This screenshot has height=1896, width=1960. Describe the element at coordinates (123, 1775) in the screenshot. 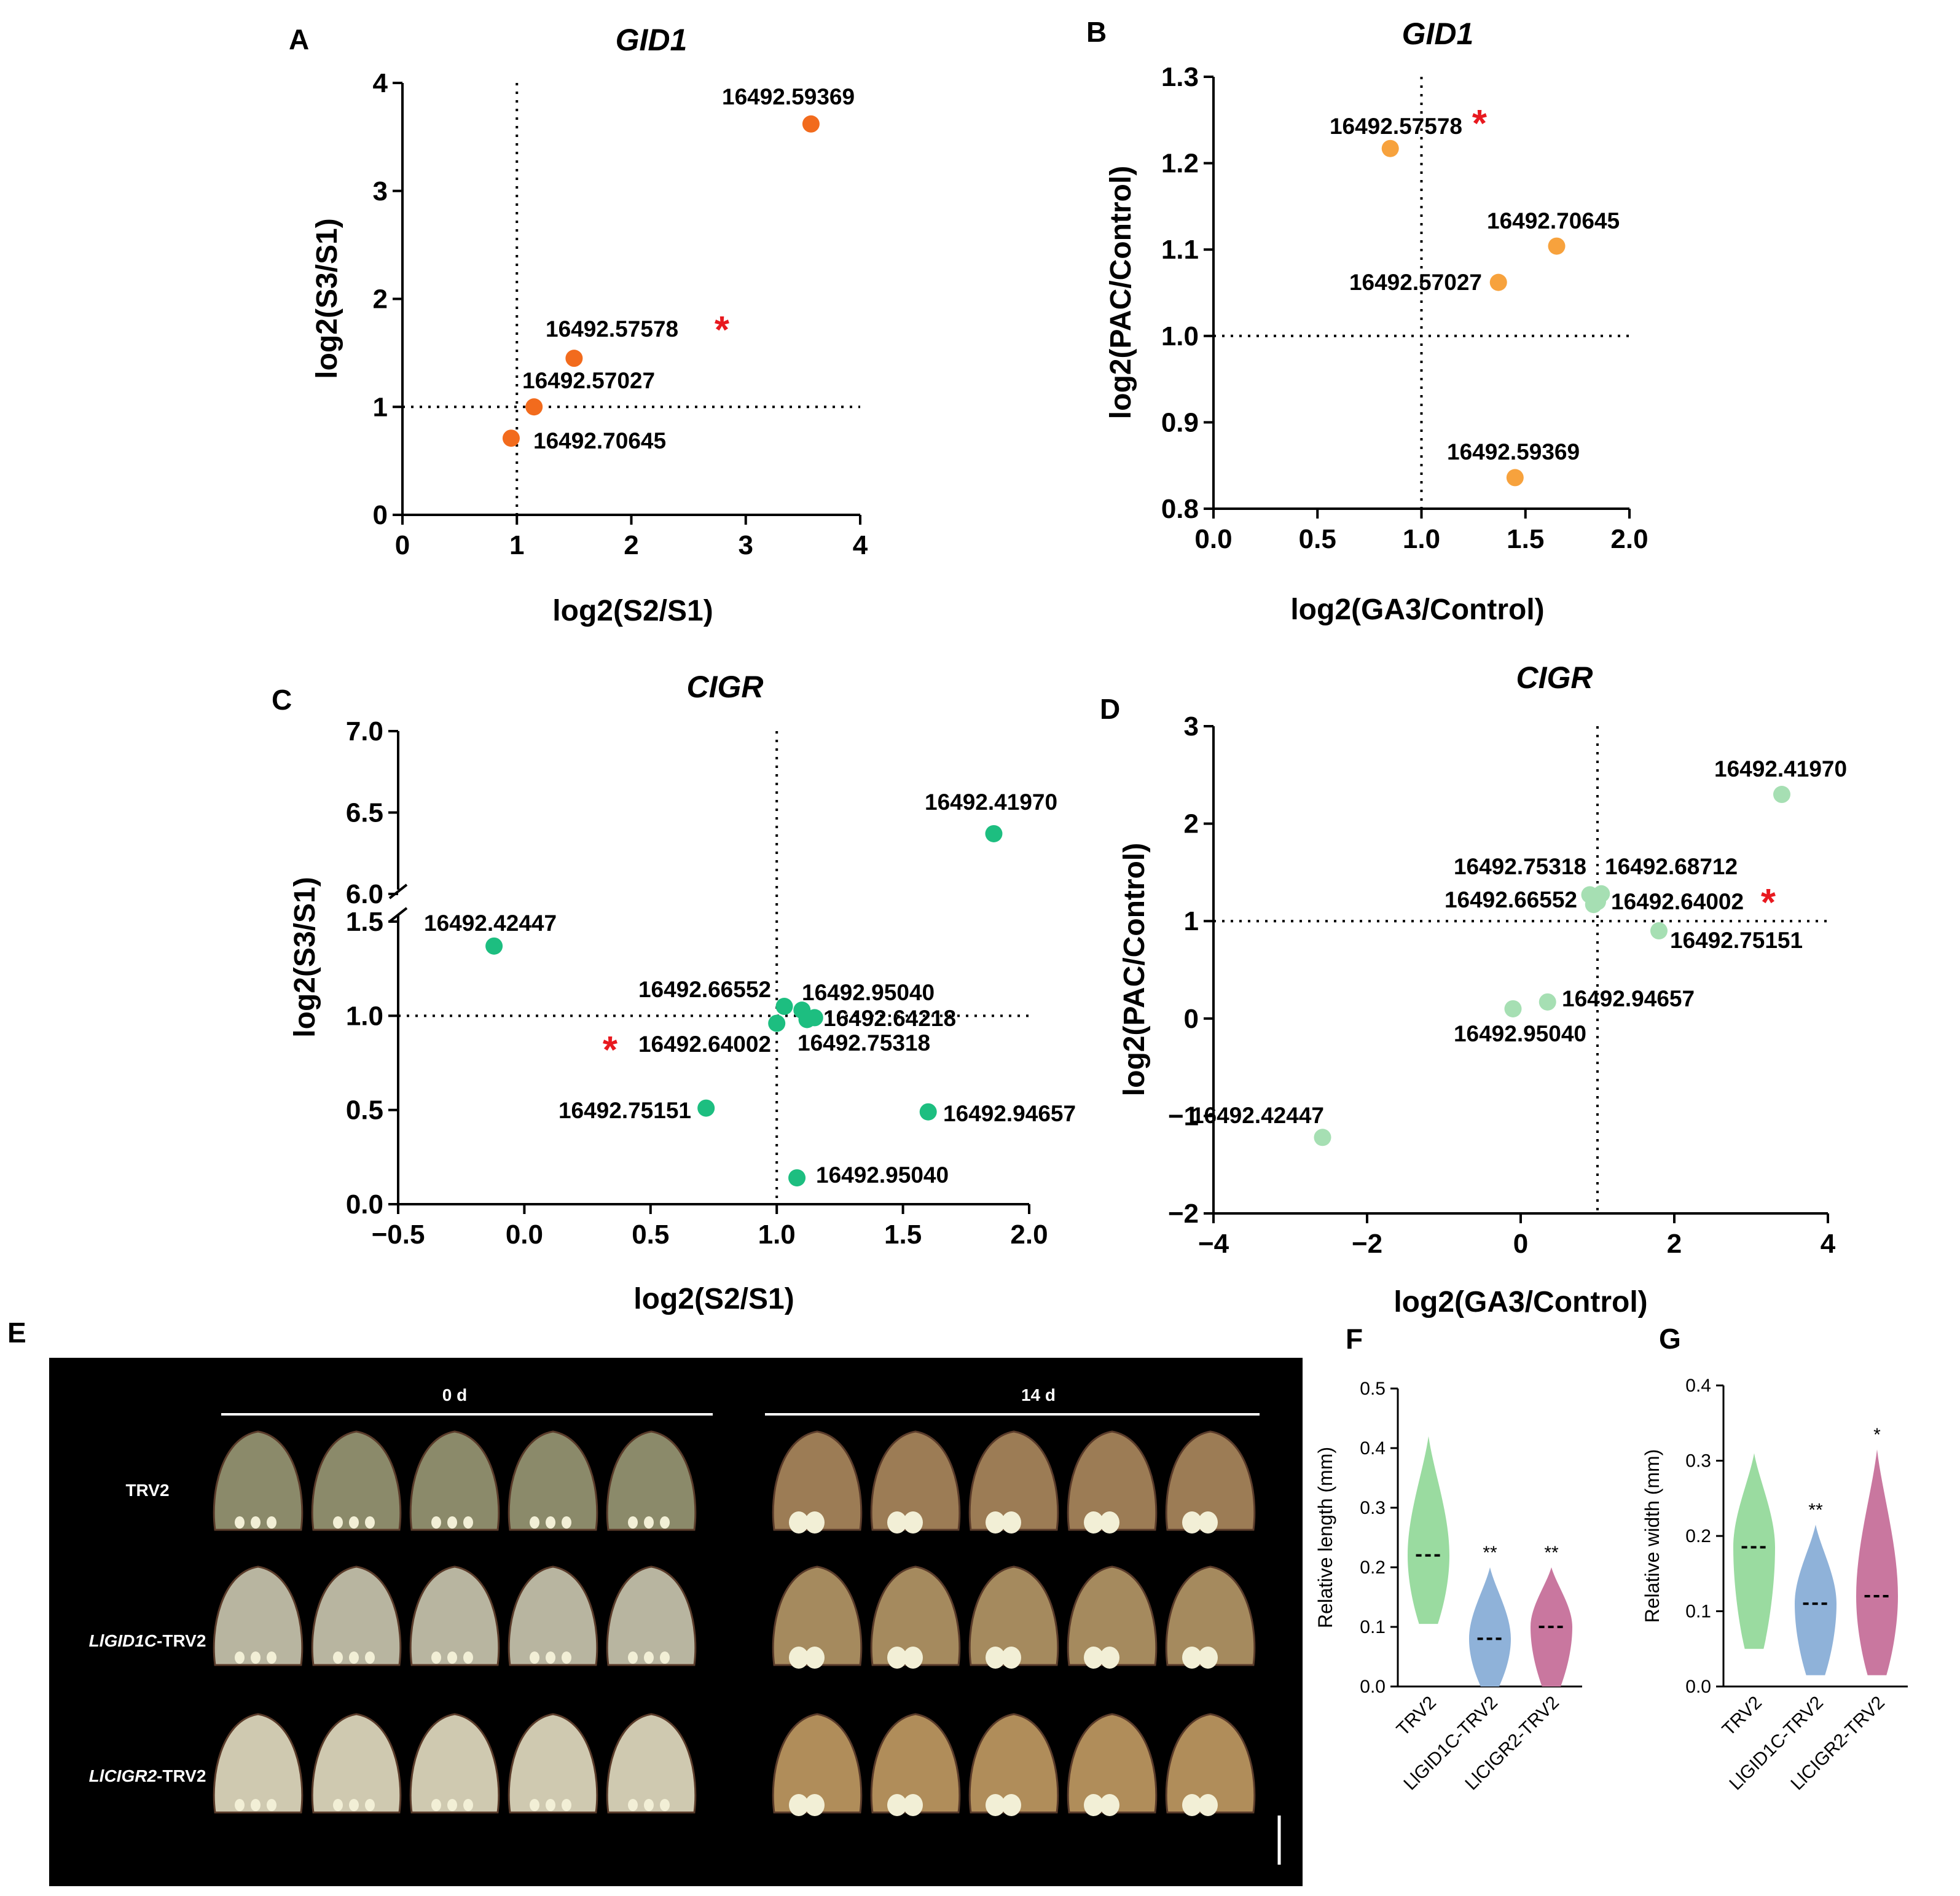

I see `row-label-cigr2-italic: LlCIGR2` at that location.